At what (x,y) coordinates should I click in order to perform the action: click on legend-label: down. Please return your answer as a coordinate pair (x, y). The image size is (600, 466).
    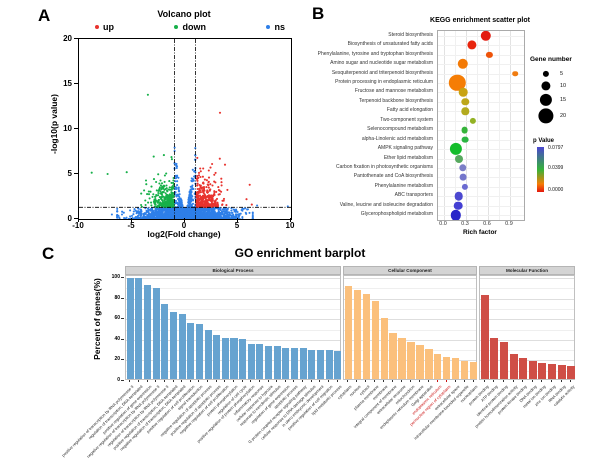
    Looking at the image, I should click on (194, 27).